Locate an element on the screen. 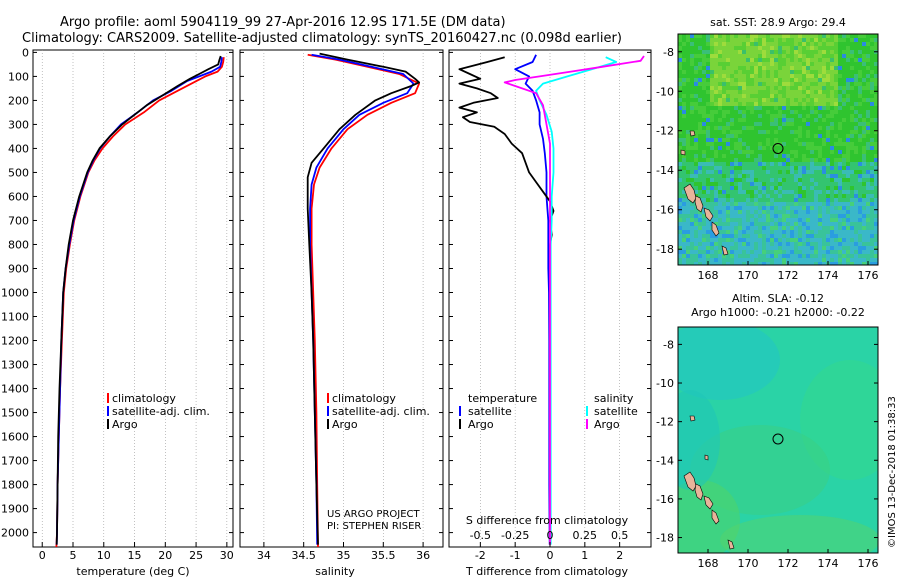  lat-tick-label: -18 is located at coordinates (665, 538).